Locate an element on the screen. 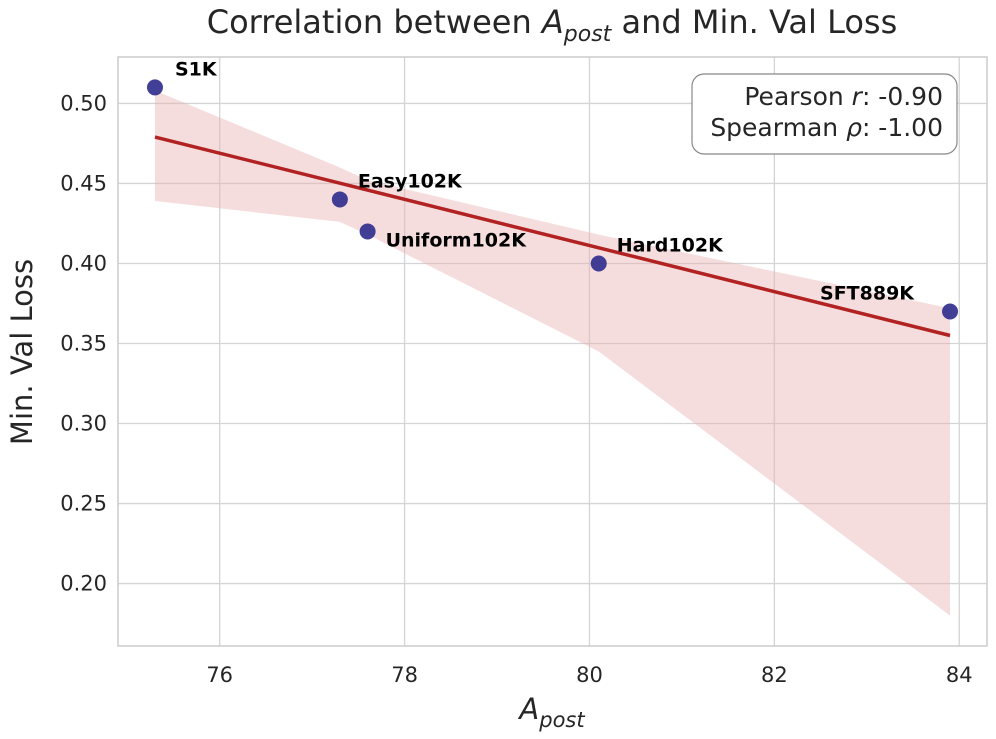 The image size is (996, 739). stats-box: Pearson r: -0.90 Spearman ρ: -1.00 is located at coordinates (824, 114).